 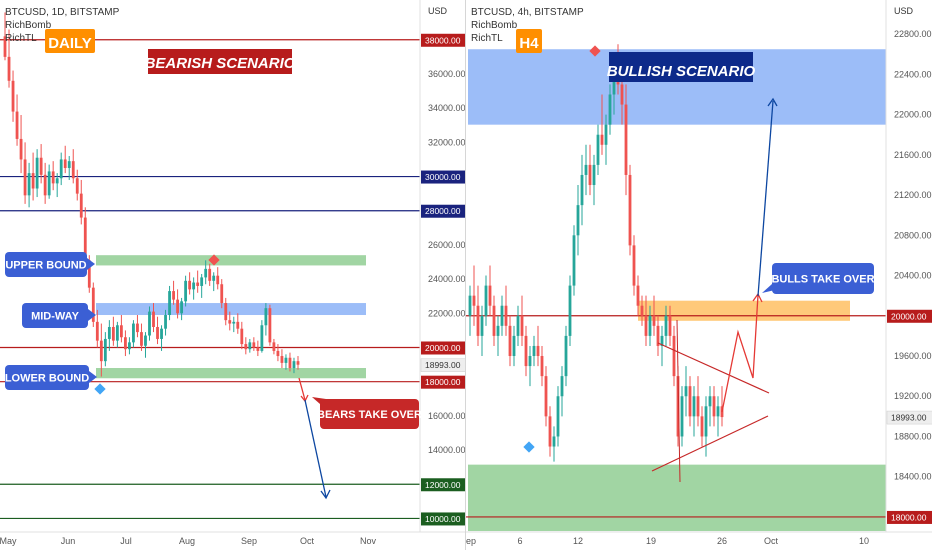 I want to click on callout-bulls-take-over-pointer, so click(x=768, y=288).